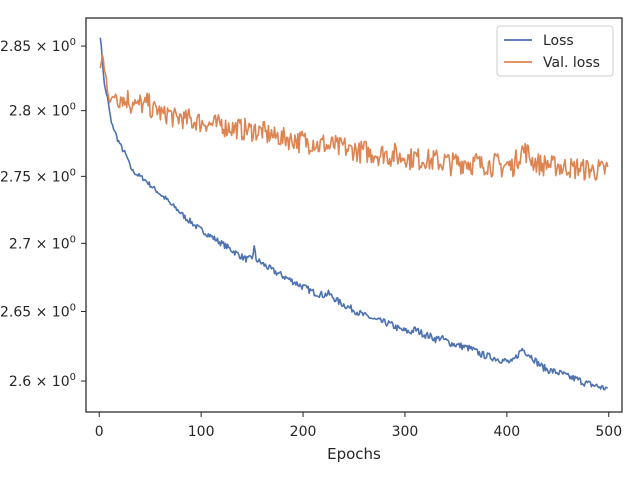 This screenshot has height=480, width=640. What do you see at coordinates (405, 432) in the screenshot?
I see `x-tick-label: 300` at bounding box center [405, 432].